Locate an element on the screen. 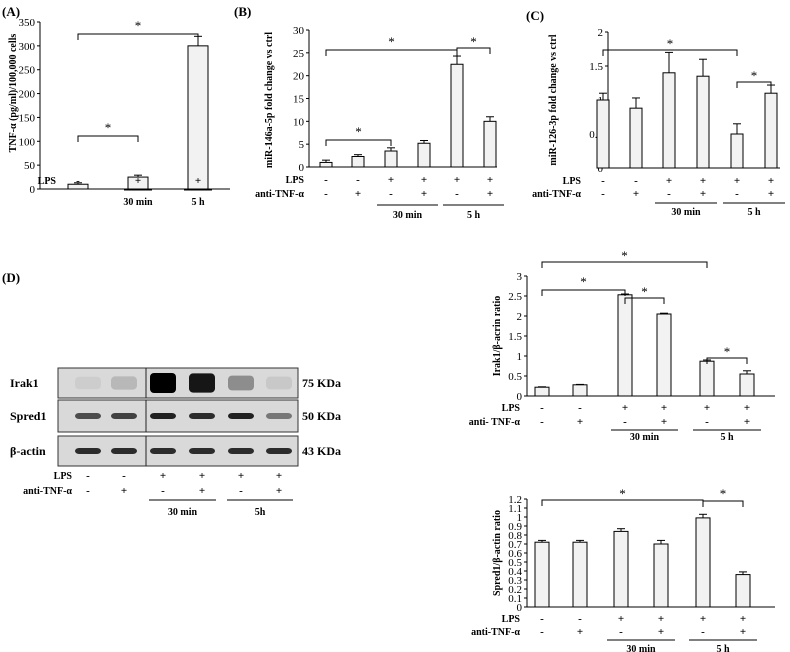 This screenshot has width=790, height=652. blot-size-label: 43 KDa is located at coordinates (321, 451).